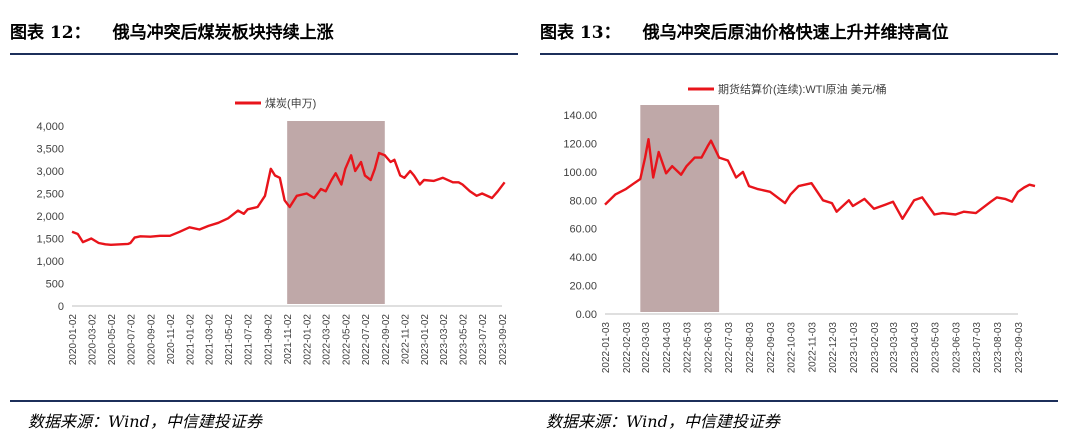 The image size is (1080, 444). Describe the element at coordinates (688, 348) in the screenshot. I see `x-tick-label: 2022-05-03` at that location.